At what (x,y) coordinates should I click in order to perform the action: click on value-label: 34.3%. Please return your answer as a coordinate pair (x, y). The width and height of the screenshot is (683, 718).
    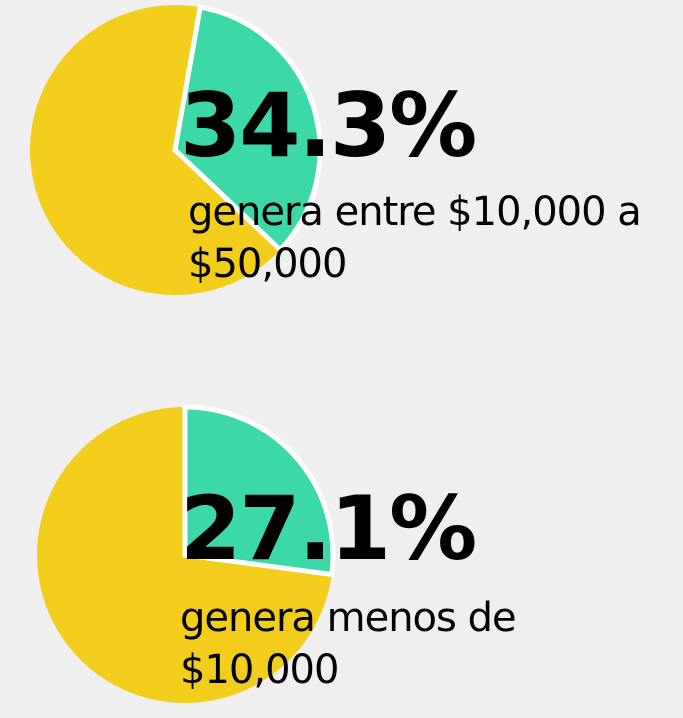
    Looking at the image, I should click on (328, 125).